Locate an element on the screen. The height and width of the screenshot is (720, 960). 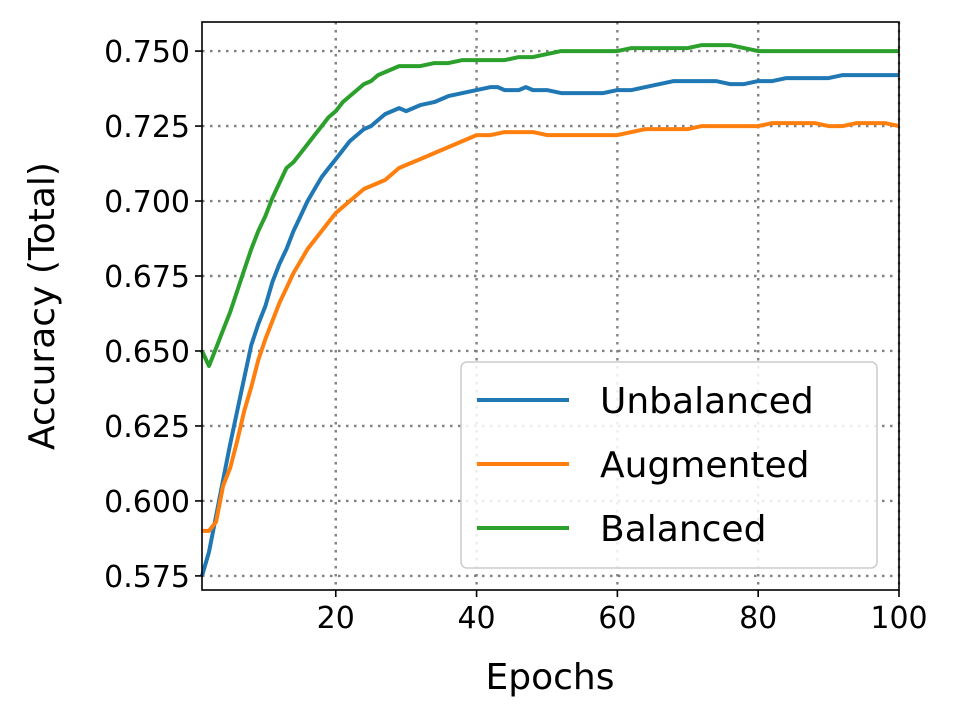
y-tick-label: 0.700 is located at coordinates (147, 202).